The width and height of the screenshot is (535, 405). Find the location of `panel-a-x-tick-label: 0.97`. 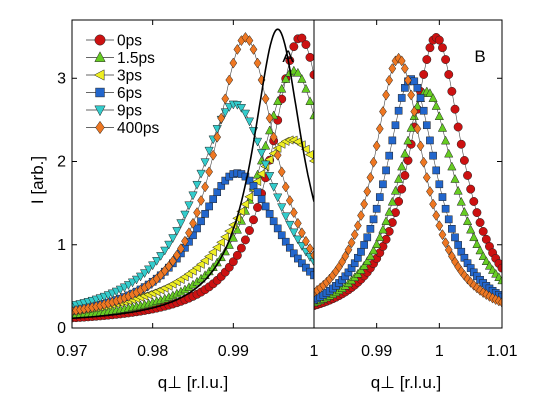

panel-a-x-tick-label: 0.97 is located at coordinates (71, 351).